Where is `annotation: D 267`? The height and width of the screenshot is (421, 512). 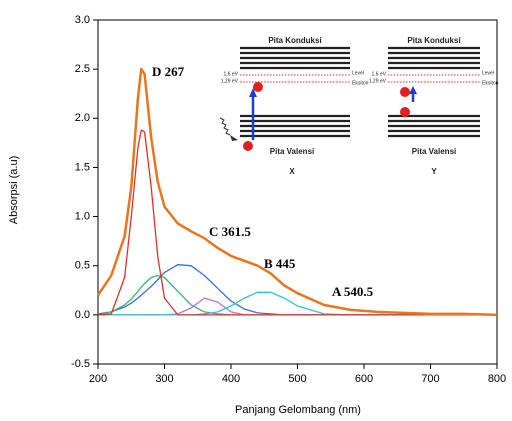
annotation: D 267 is located at coordinates (168, 71).